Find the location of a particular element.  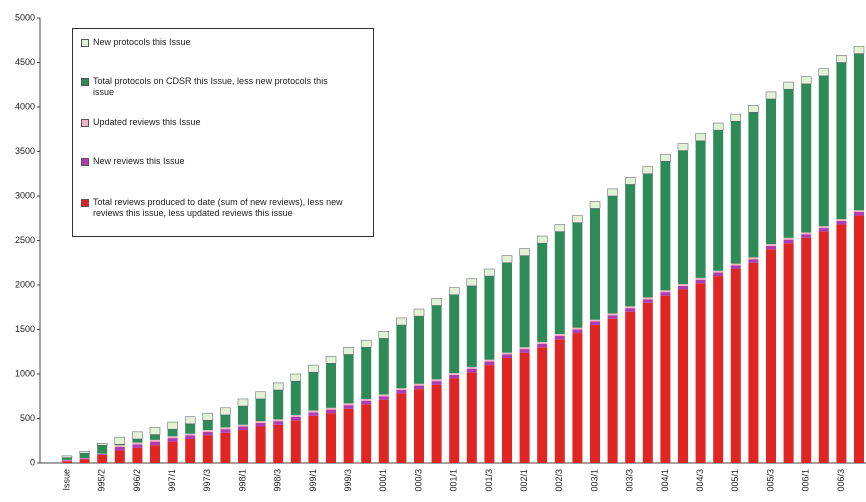

y-tick-label: 500 is located at coordinates (27, 418).